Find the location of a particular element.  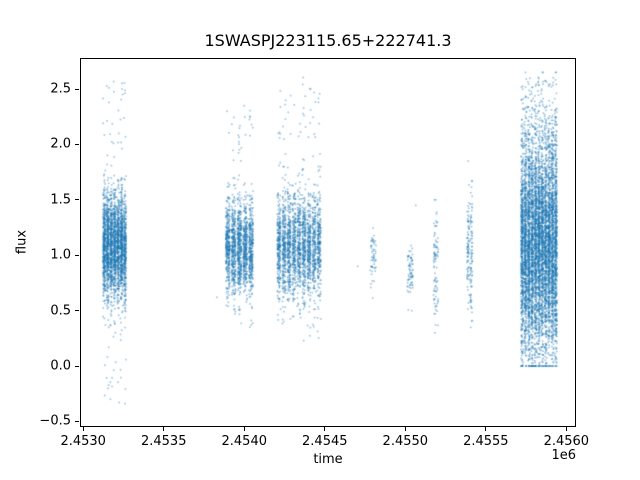

y-tick-label: 2.0 is located at coordinates (60, 144).